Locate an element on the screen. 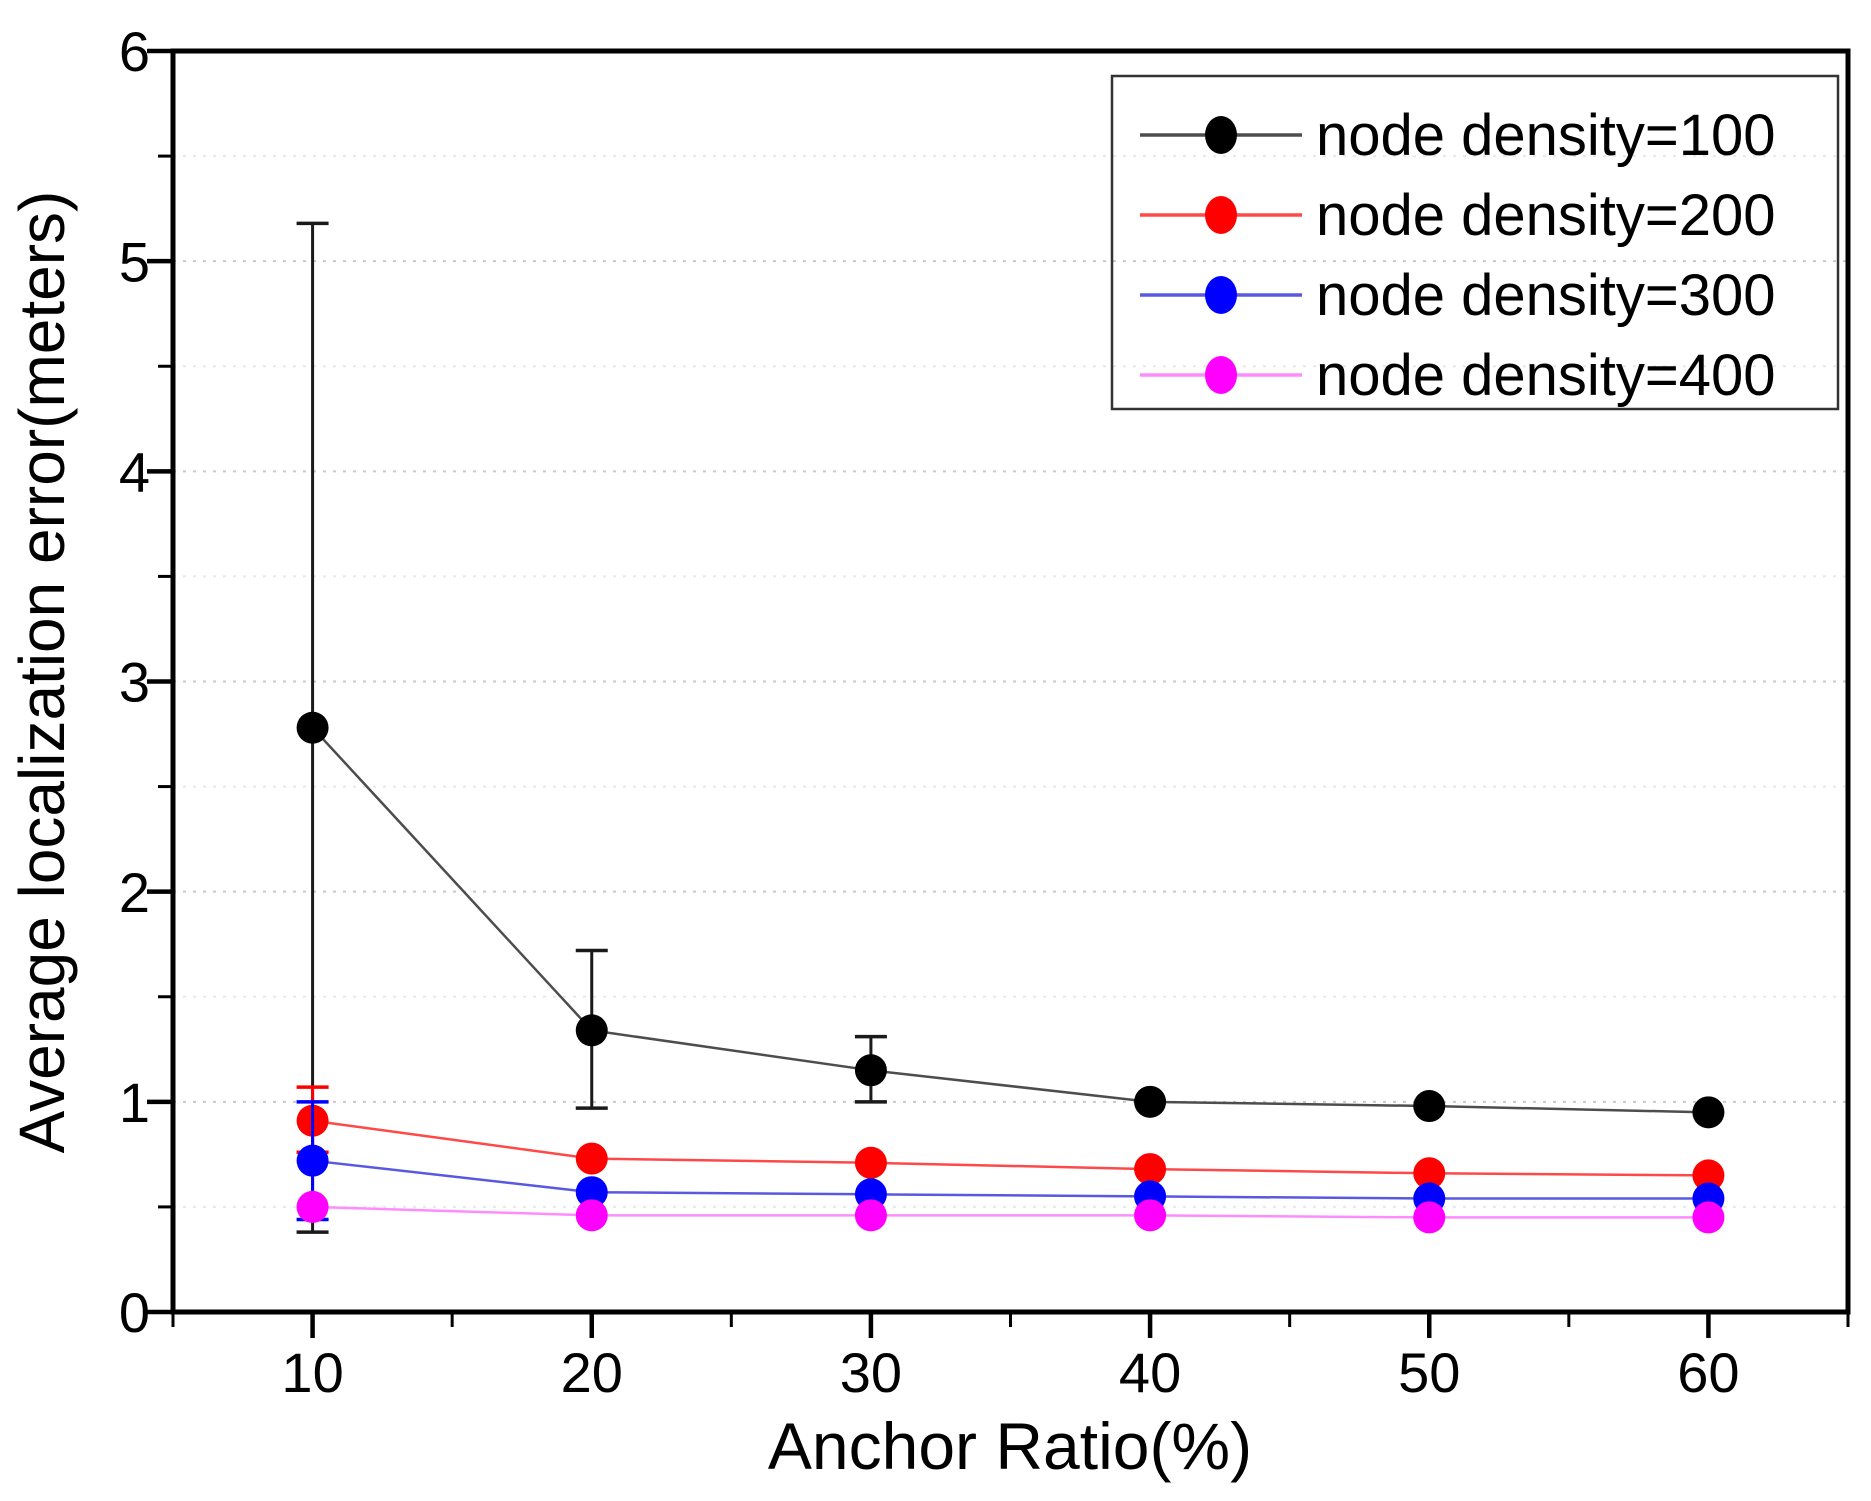 This screenshot has height=1501, width=1871. data-point-node-density-100-x20 is located at coordinates (591, 1030).